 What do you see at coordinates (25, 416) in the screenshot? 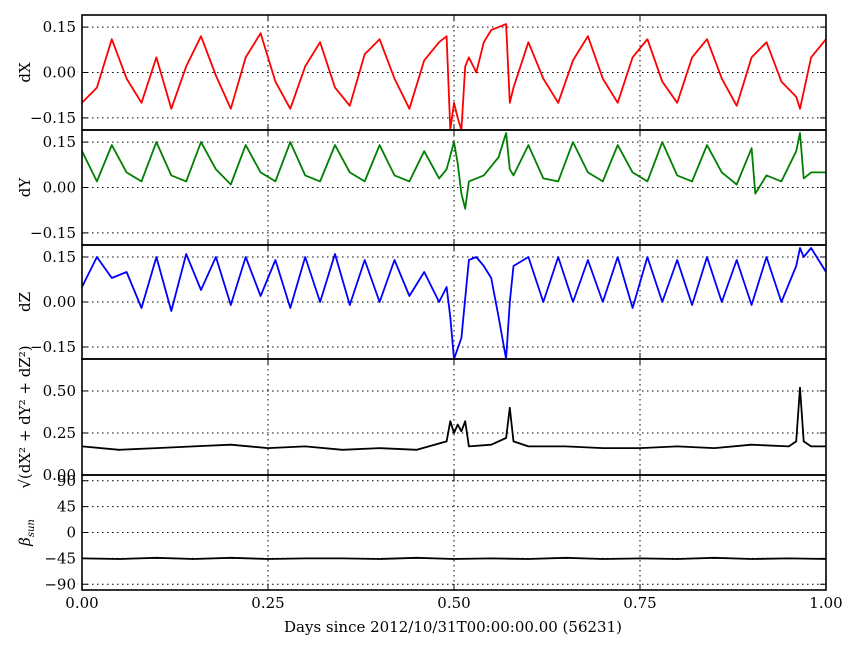
I see `y-axis-label: √(dX² + dY² + dZ²)` at bounding box center [25, 416].